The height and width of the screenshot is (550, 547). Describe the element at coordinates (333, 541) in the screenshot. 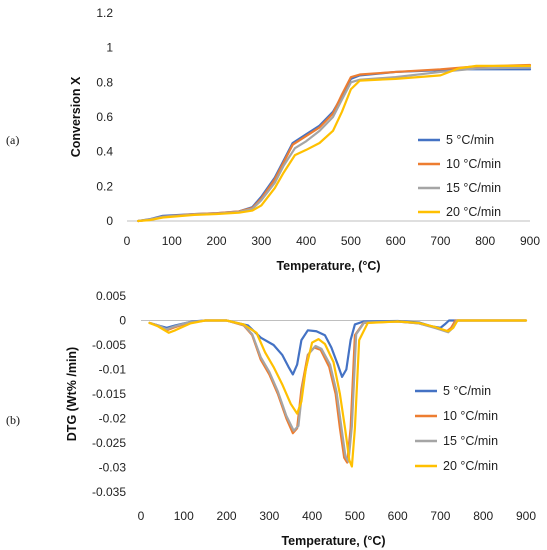

I see `chart-b-x-axis-title: Temperature, (°C)` at that location.